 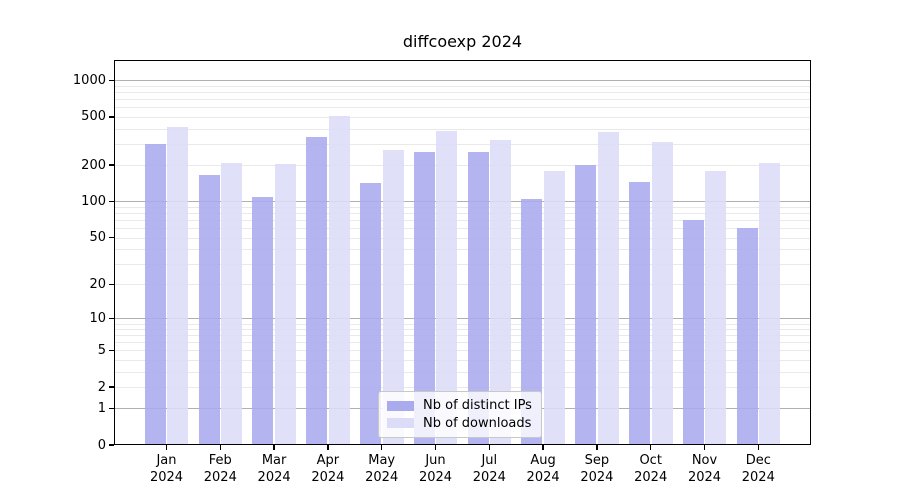 I want to click on bar-distinct-ips-sep, so click(x=586, y=305).